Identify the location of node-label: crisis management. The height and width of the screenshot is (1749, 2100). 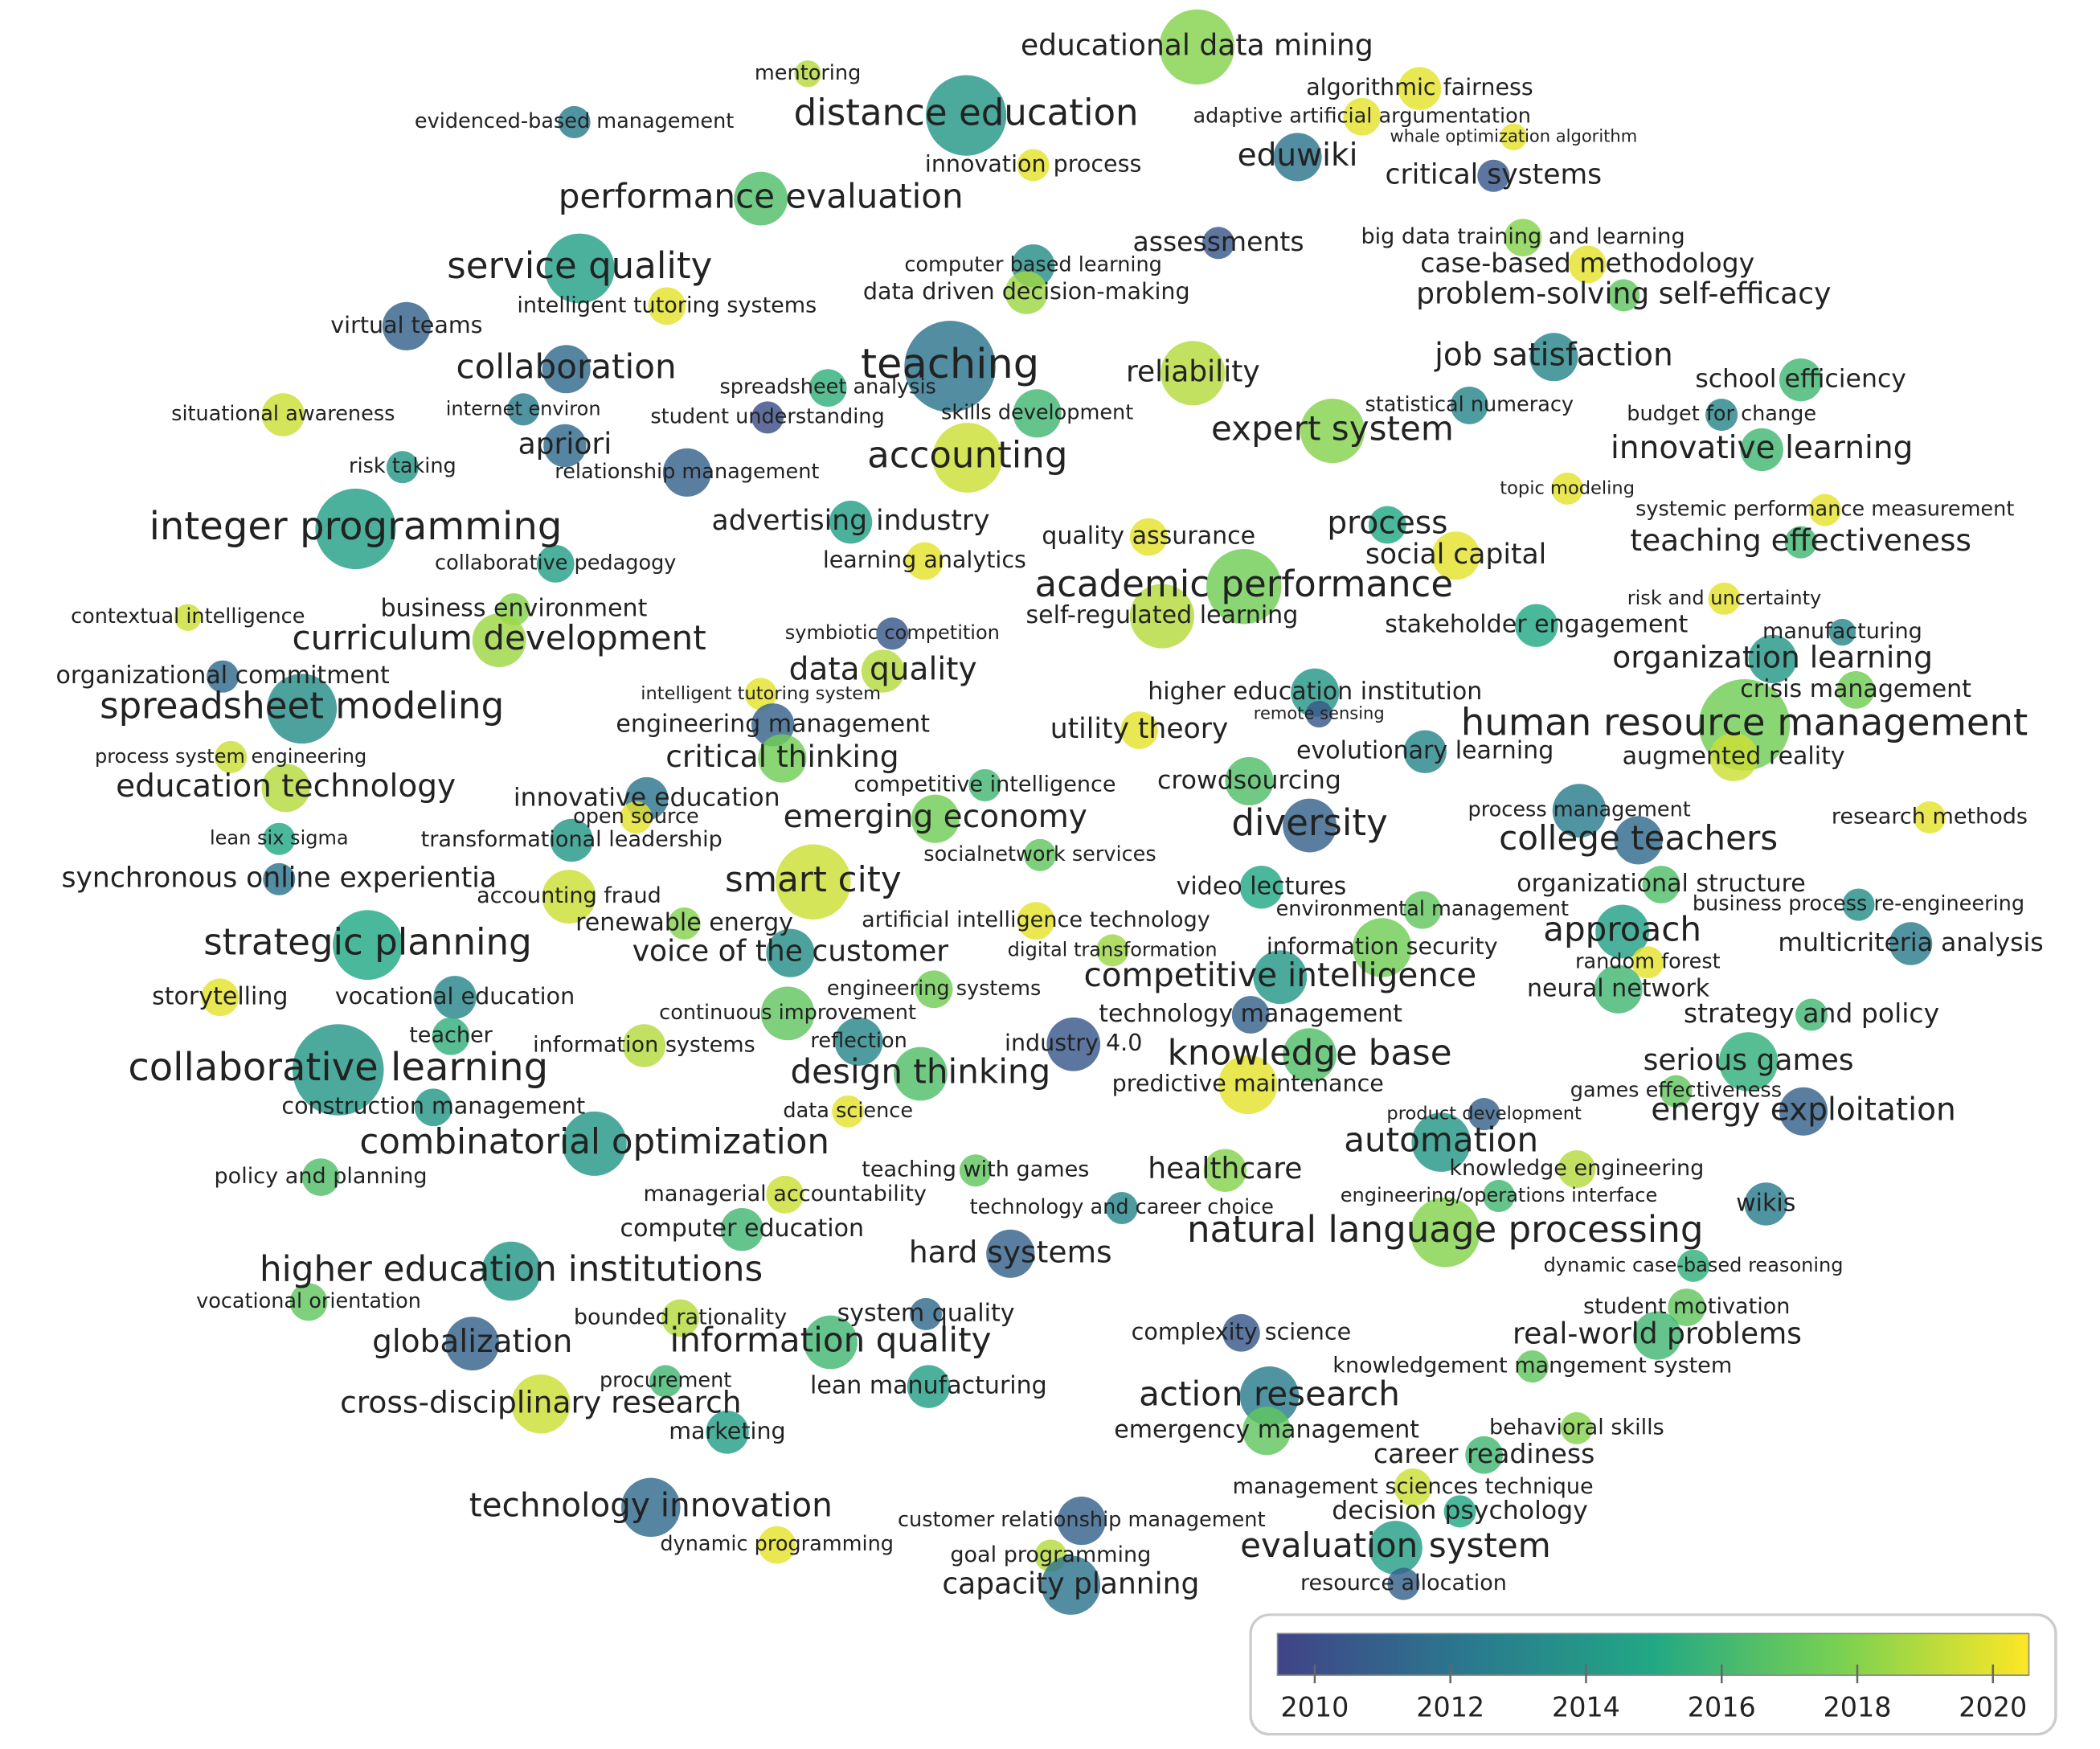
(1855, 689).